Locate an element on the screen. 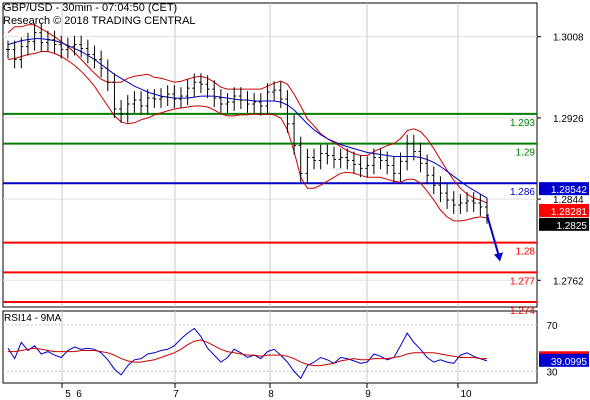  level-label: 1.28 is located at coordinates (526, 252).